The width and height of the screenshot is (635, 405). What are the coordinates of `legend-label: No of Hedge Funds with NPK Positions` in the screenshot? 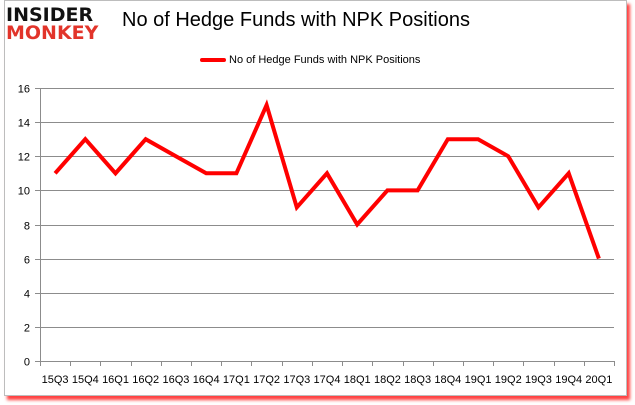 It's located at (325, 60).